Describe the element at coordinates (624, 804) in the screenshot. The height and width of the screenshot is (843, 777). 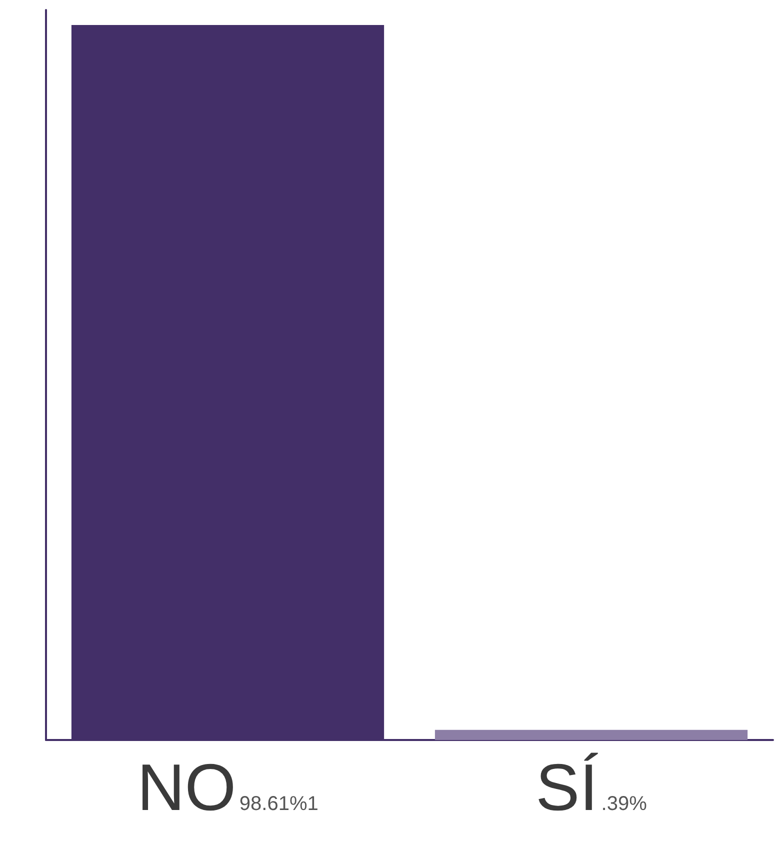
I see `text: .39%` at that location.